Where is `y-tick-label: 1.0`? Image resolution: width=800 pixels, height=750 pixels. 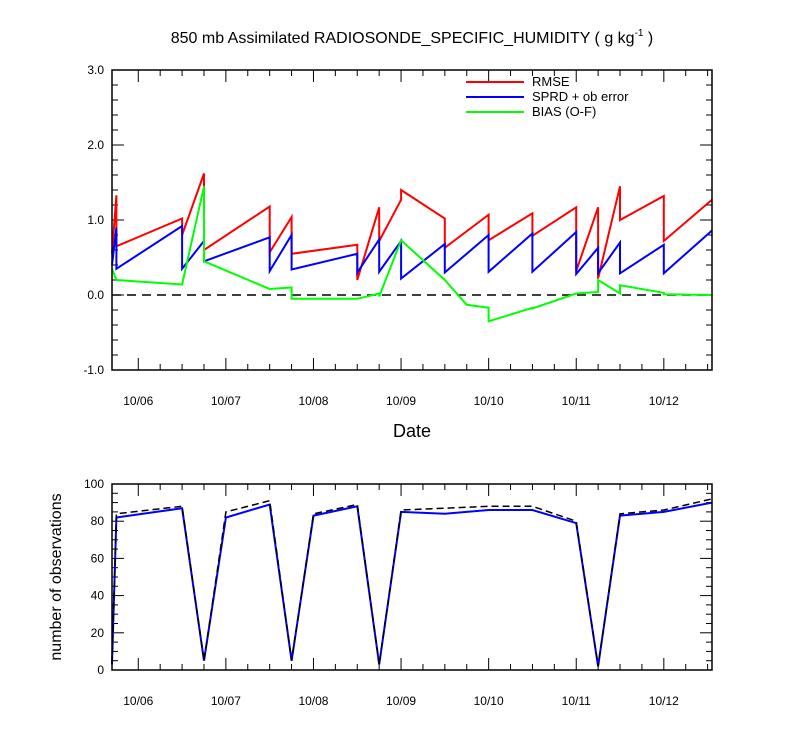
y-tick-label: 1.0 is located at coordinates (95, 220).